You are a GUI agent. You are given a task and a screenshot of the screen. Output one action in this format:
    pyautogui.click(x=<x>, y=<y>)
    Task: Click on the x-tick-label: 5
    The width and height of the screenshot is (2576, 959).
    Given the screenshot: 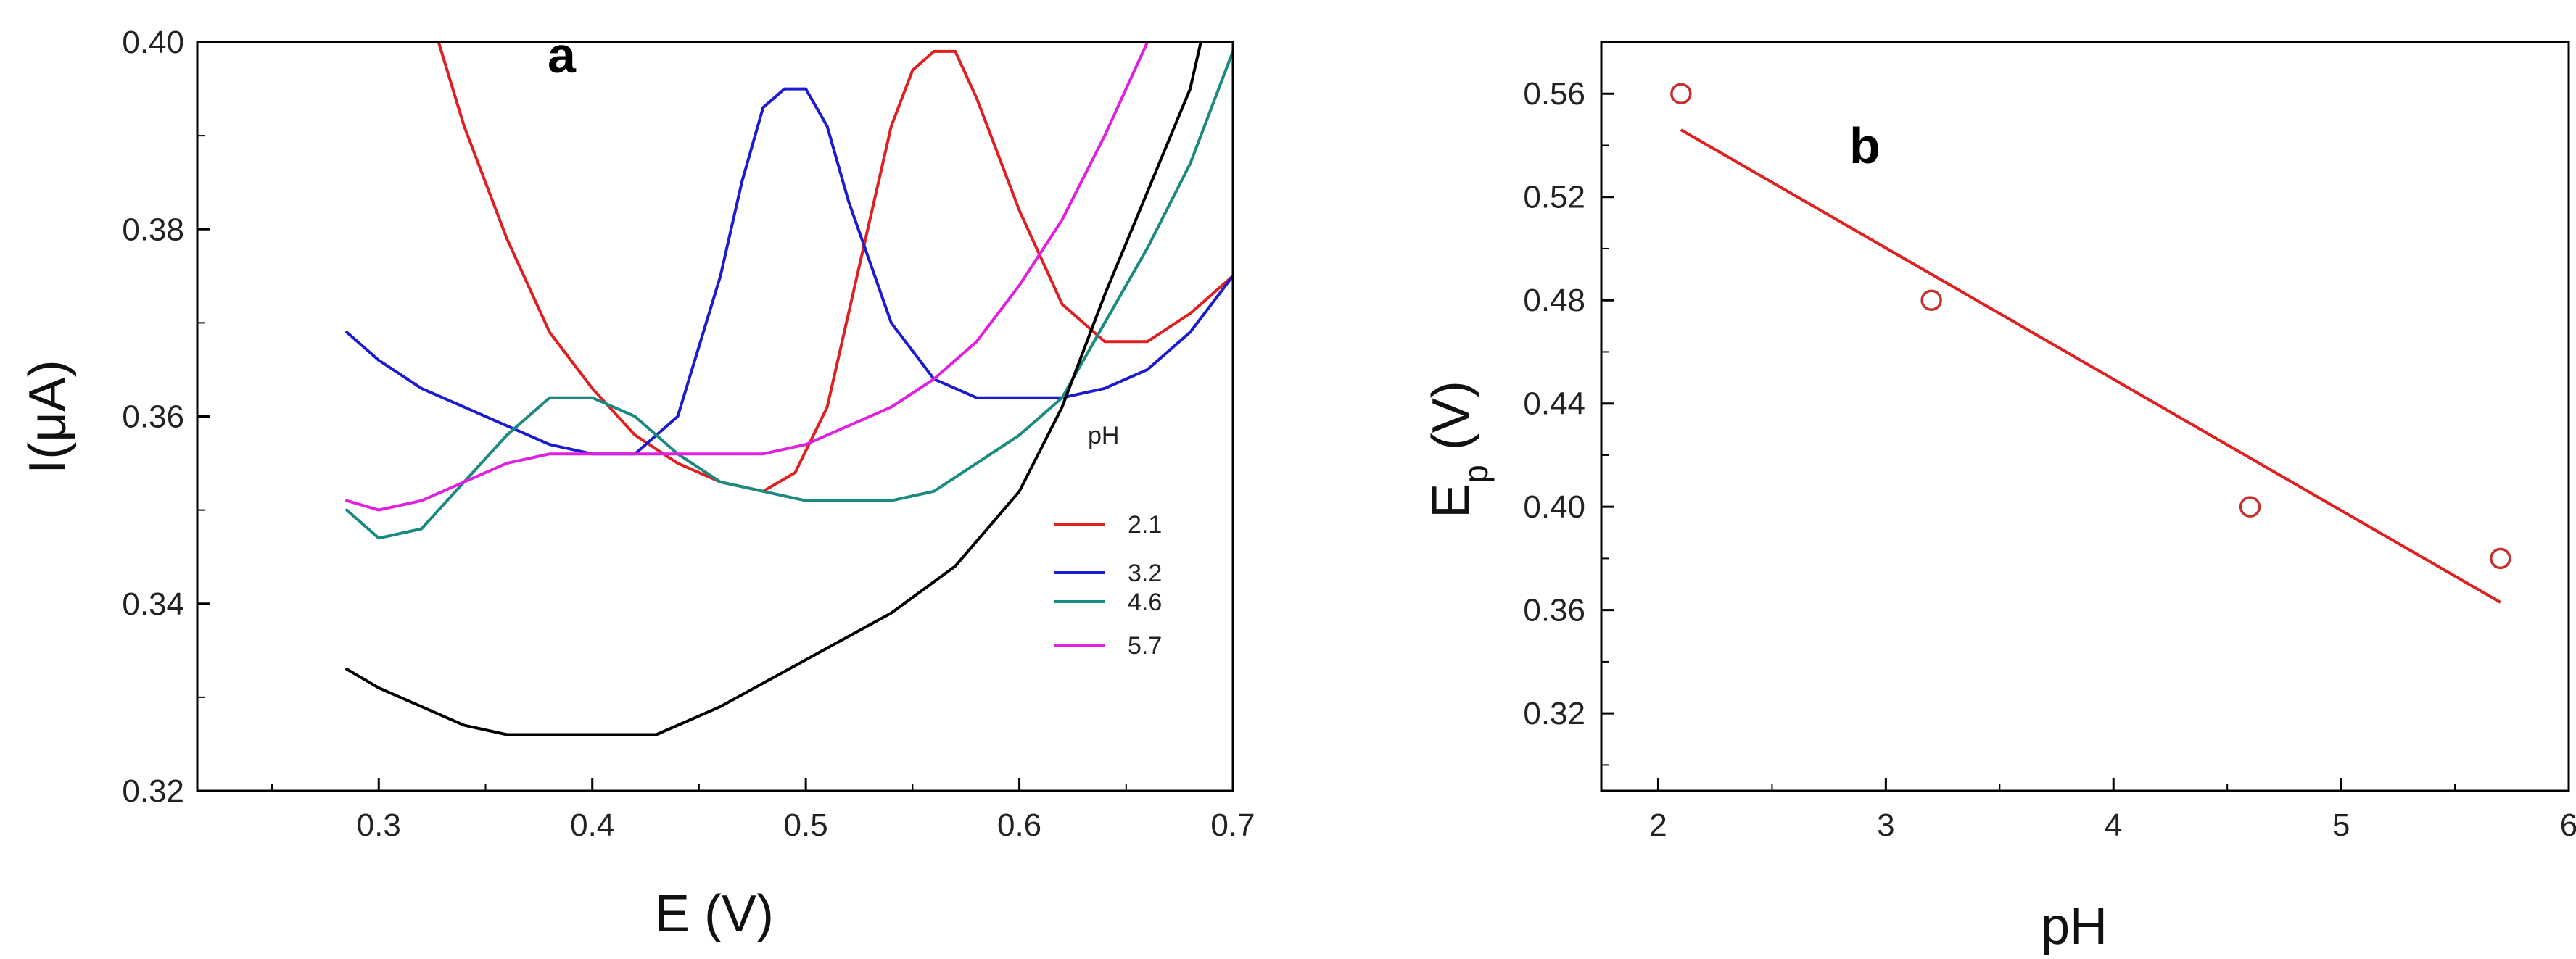 What is the action you would take?
    pyautogui.click(x=2341, y=825)
    